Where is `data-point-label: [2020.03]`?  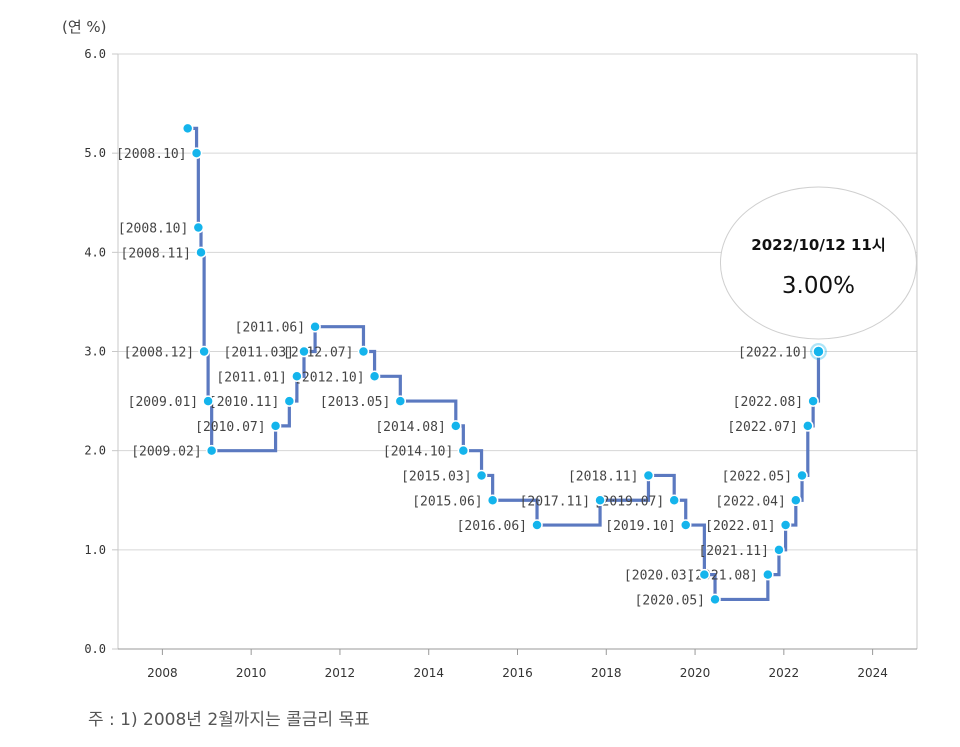 data-point-label: [2020.03] is located at coordinates (659, 576).